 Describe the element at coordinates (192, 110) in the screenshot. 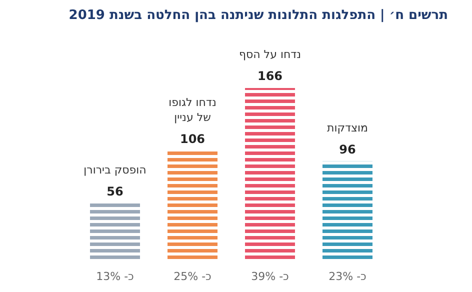

I see `annotation: נדחו לגופו של עניין` at that location.